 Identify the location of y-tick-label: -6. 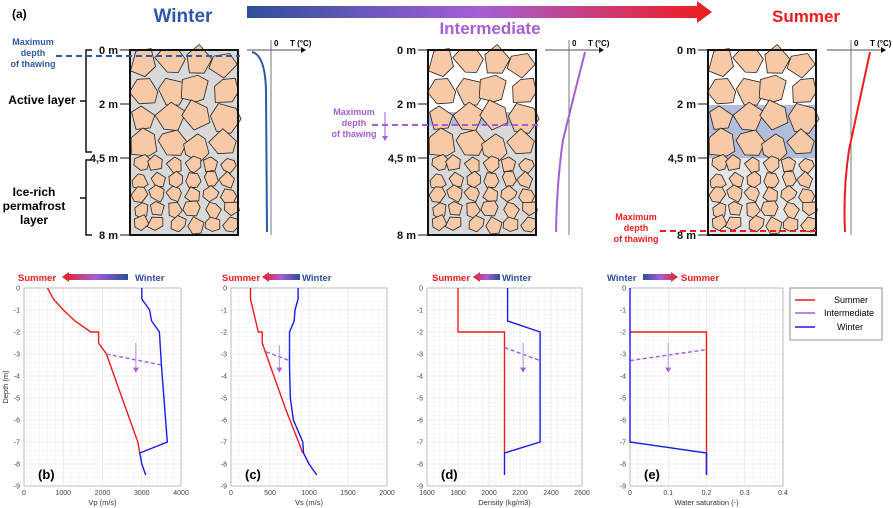
(623, 421).